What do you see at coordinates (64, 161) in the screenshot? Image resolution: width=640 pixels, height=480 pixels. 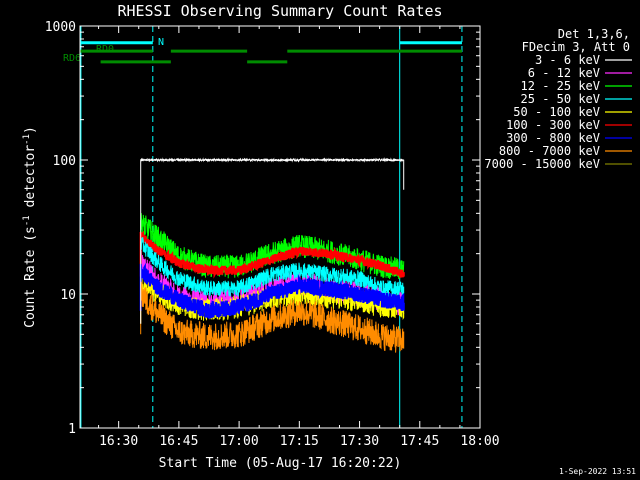 I see `y-tick-label: 100` at bounding box center [64, 161].